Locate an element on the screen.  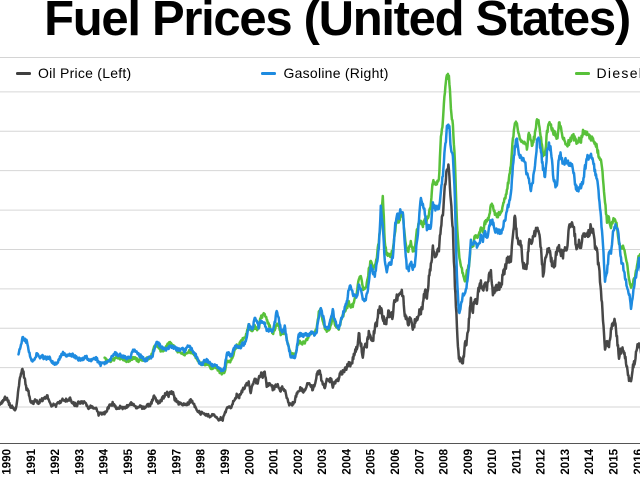
svg-text: 2004 is located at coordinates (347, 461).